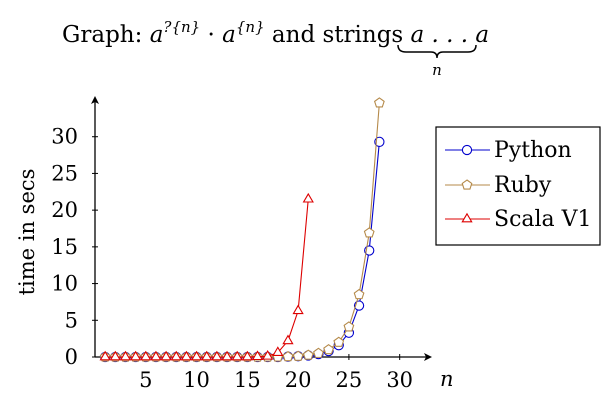 The height and width of the screenshot is (394, 606). I want to click on title-a1: a, so click(157, 35).